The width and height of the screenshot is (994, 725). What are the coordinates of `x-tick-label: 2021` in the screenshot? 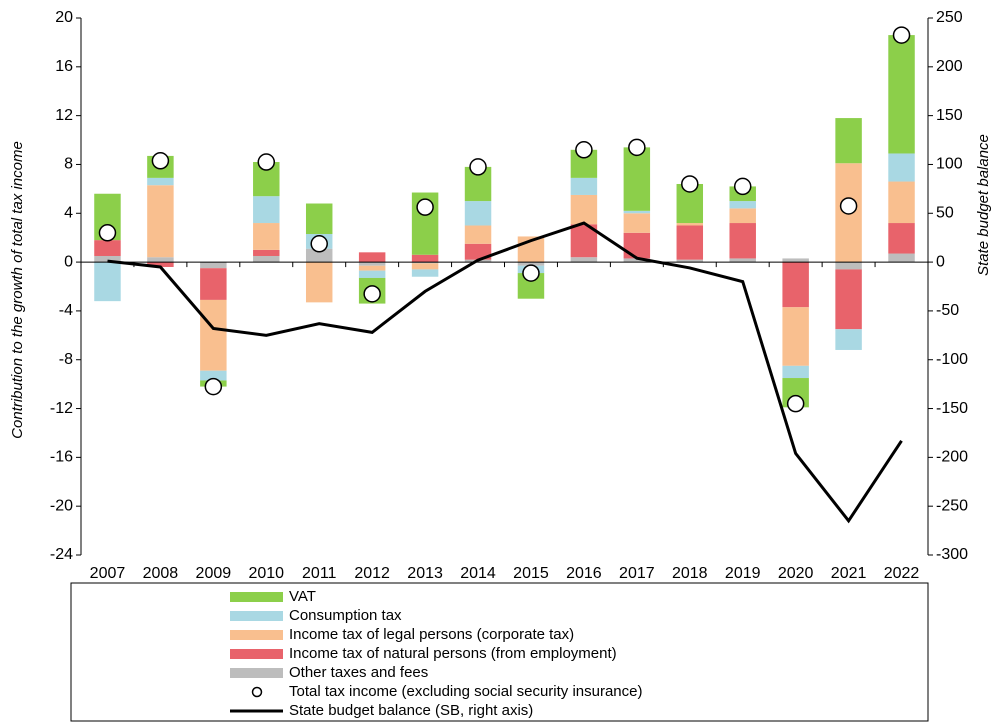 It's located at (849, 573).